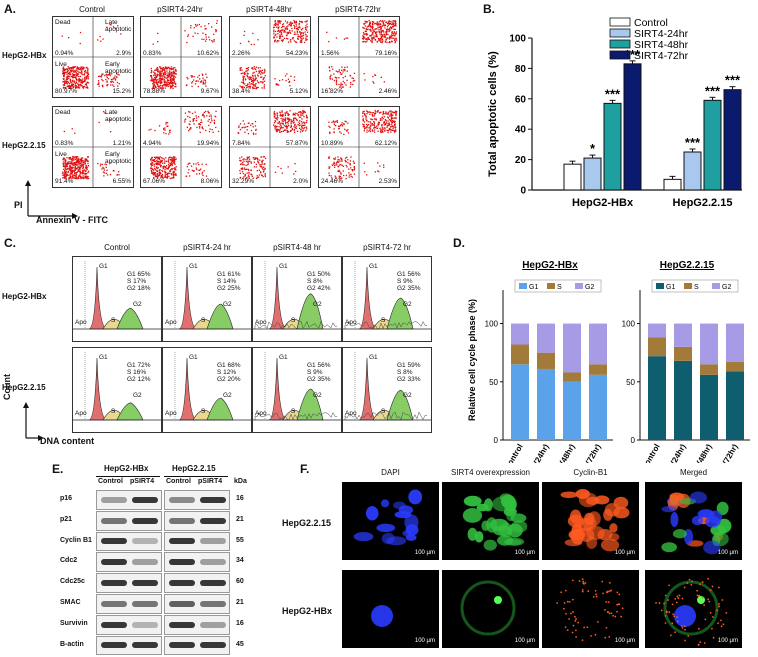 The width and height of the screenshot is (758, 657). Describe the element at coordinates (590, 472) in the screenshot. I see `micrograph-column-title: Cyclin-B1` at that location.